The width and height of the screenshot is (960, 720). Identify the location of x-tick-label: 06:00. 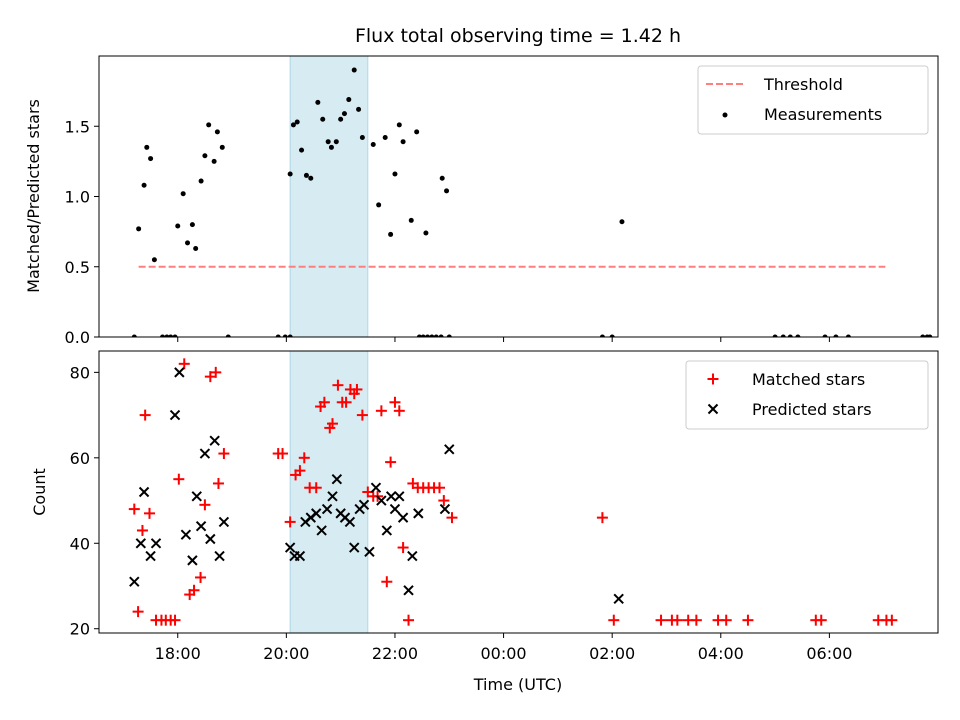
(829, 653).